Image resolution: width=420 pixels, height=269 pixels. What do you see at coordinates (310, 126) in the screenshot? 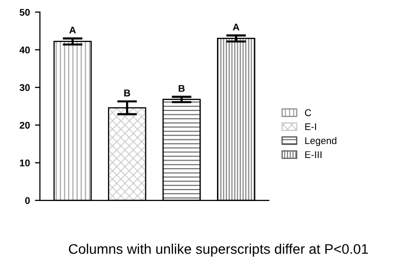
I see `legend-label: E-I` at bounding box center [310, 126].